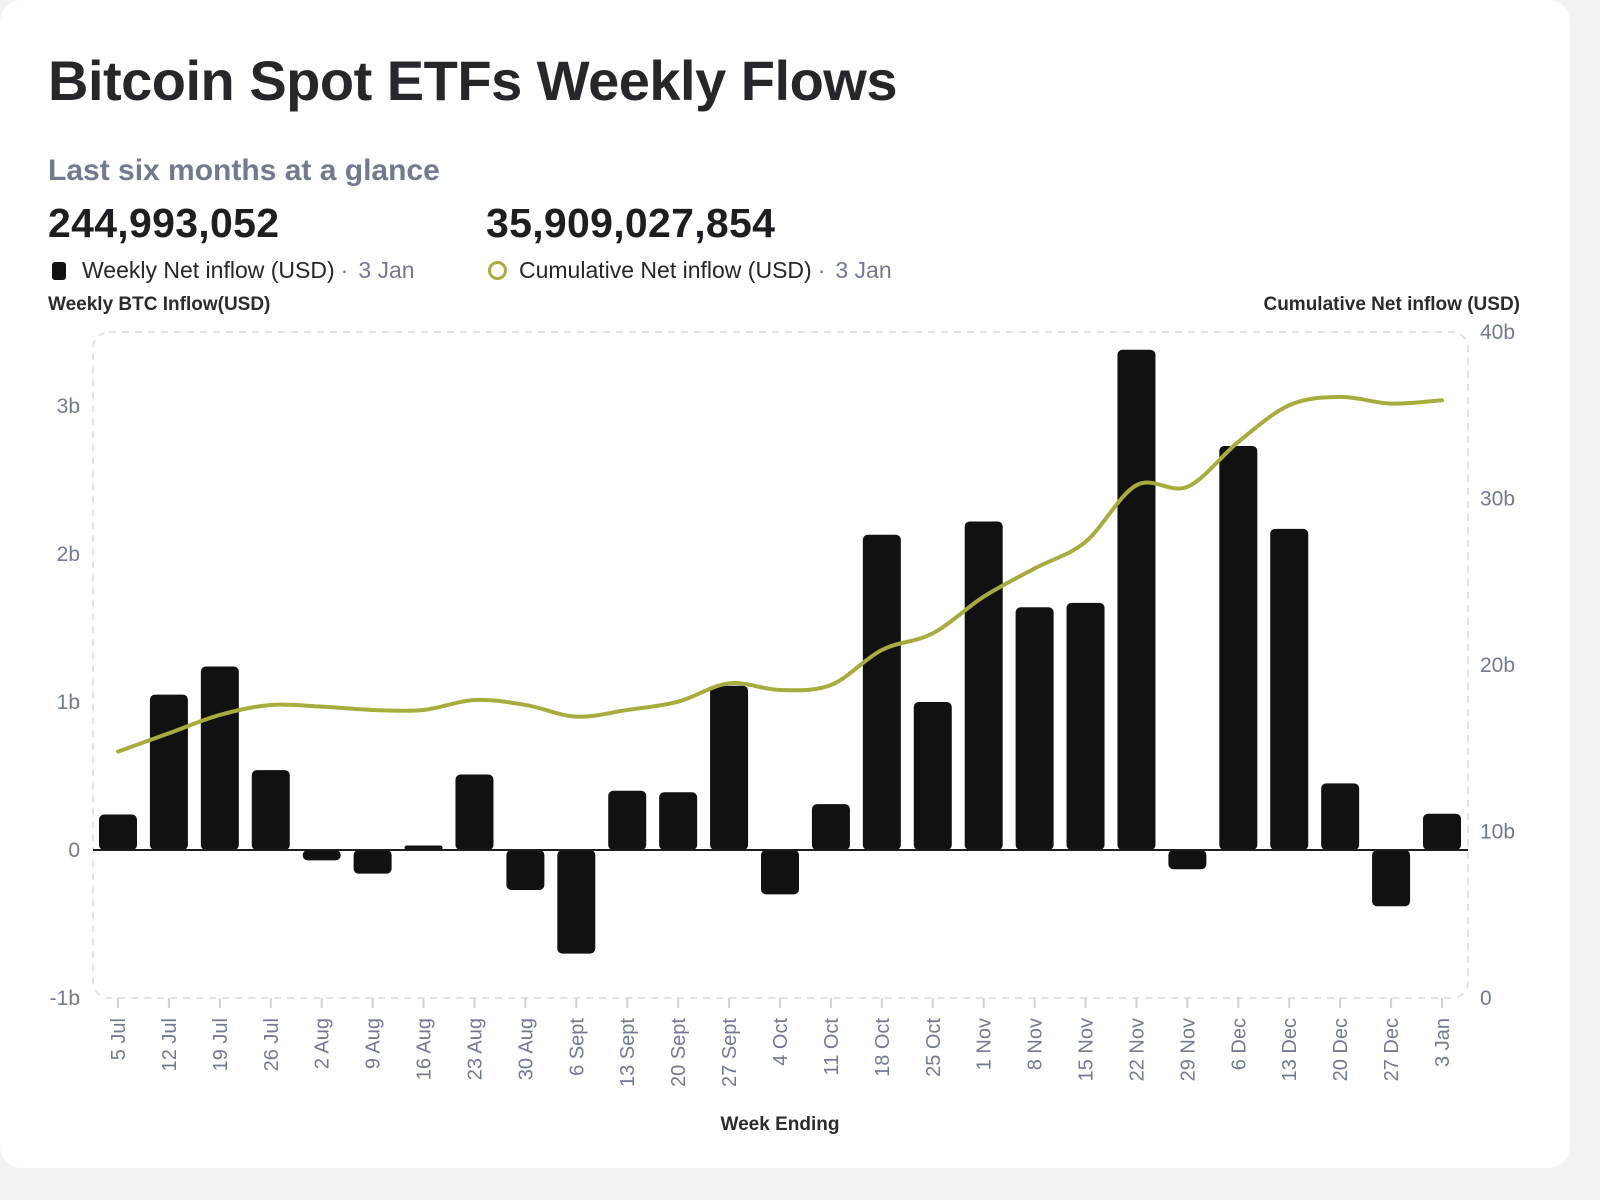 The width and height of the screenshot is (1600, 1200). I want to click on y2-tick-label: 30b, so click(1497, 499).